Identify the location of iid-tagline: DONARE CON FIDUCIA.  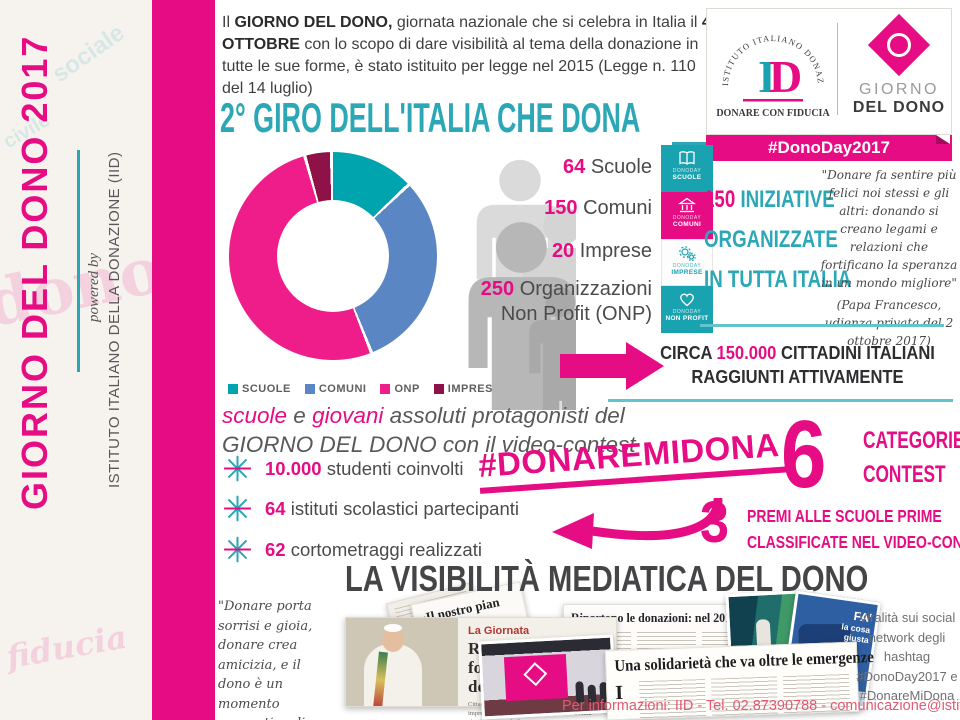
(773, 113).